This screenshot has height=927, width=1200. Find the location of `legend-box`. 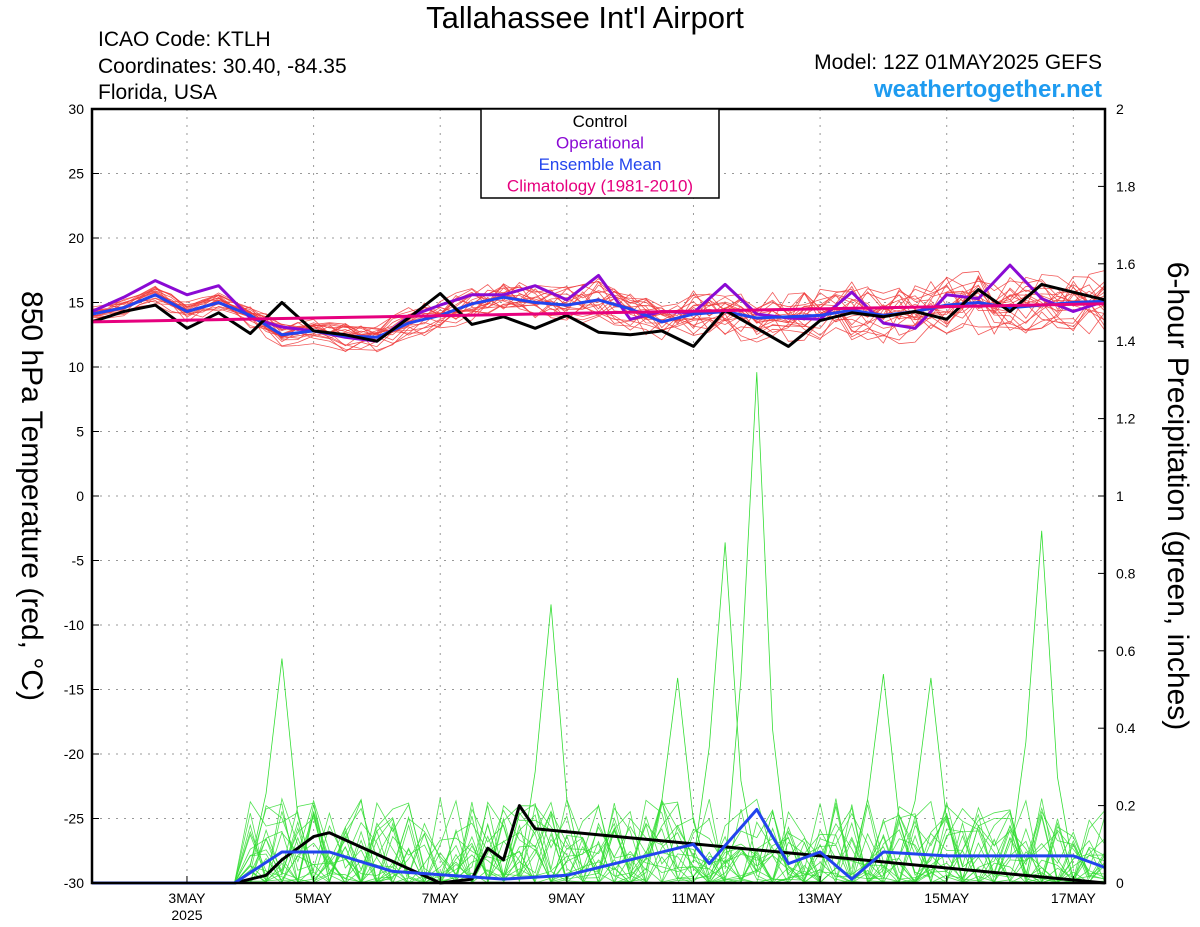

legend-box is located at coordinates (600, 153).